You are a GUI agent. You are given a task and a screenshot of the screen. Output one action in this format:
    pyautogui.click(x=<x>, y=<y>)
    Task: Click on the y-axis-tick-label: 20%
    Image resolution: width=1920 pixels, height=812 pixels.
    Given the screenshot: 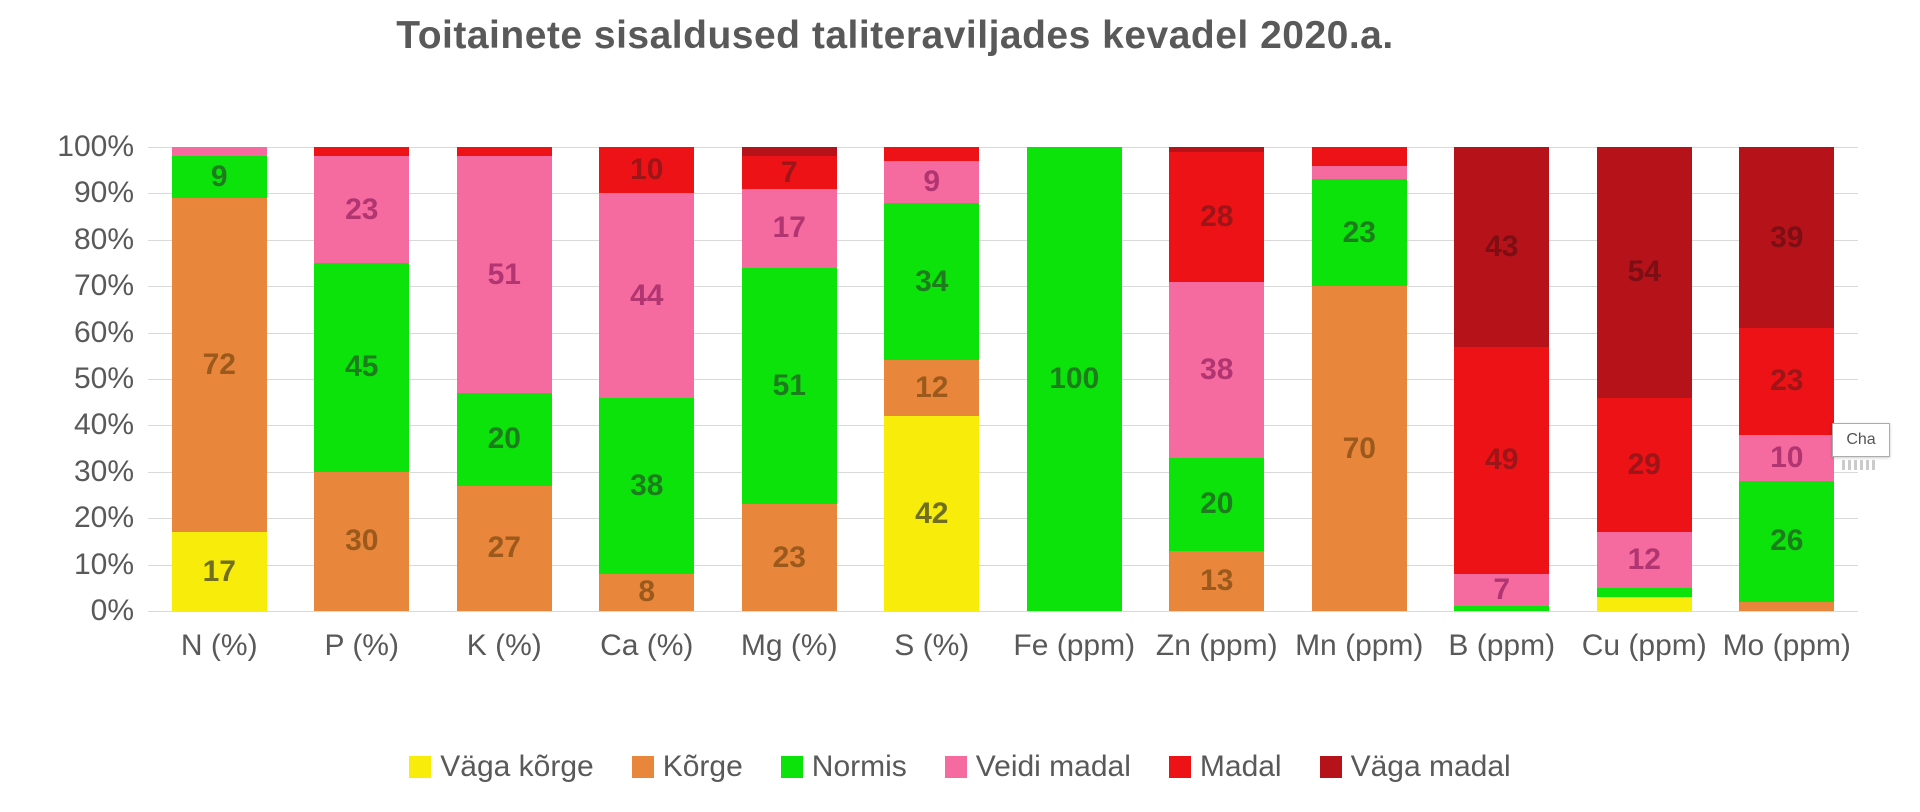 What is the action you would take?
    pyautogui.click(x=103, y=518)
    